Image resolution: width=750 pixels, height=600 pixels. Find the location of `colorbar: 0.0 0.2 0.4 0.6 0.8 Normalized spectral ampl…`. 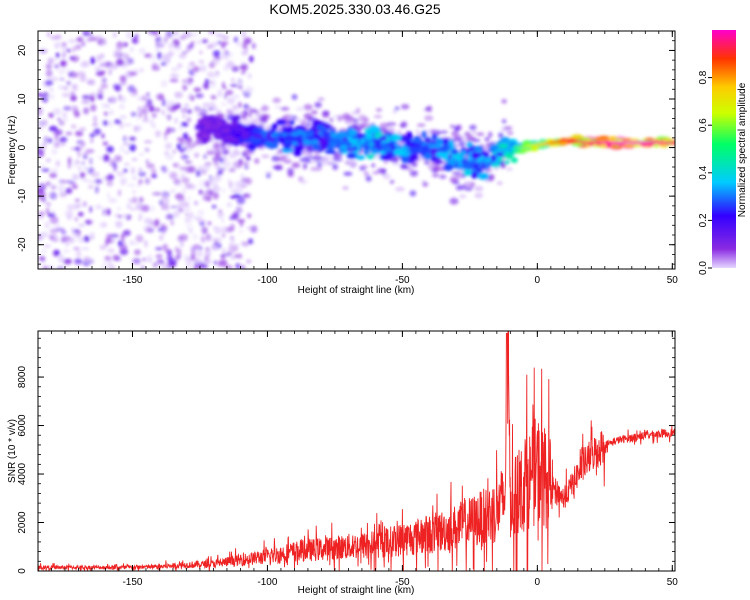

colorbar: 0.0 0.2 0.4 0.6 0.8 Normalized spectral ampl… is located at coordinates (723, 152).